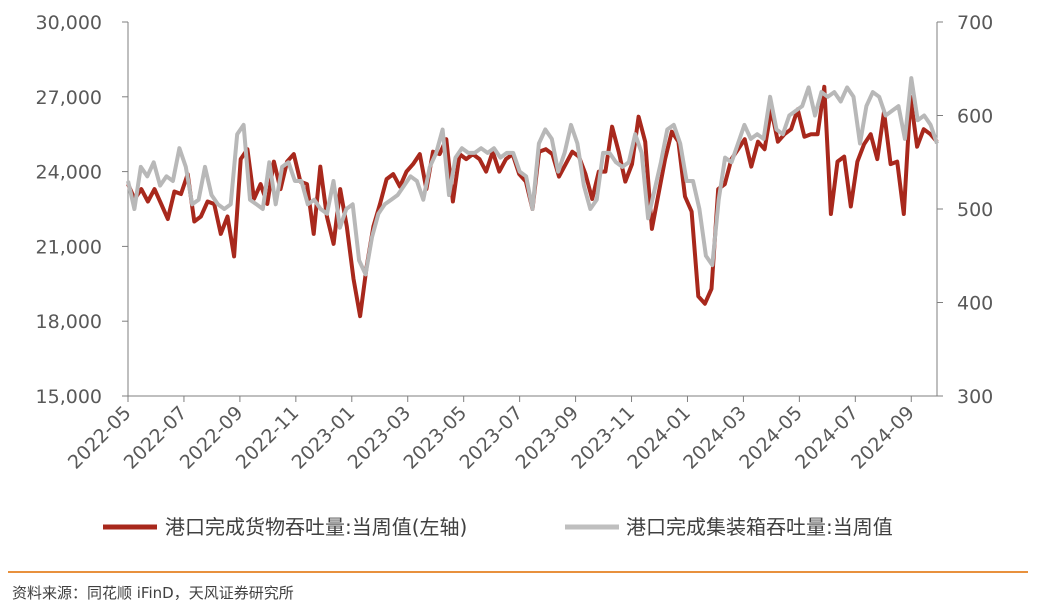 This screenshot has width=1039, height=609. I want to click on left-tick-label: 30,000, so click(69, 23).